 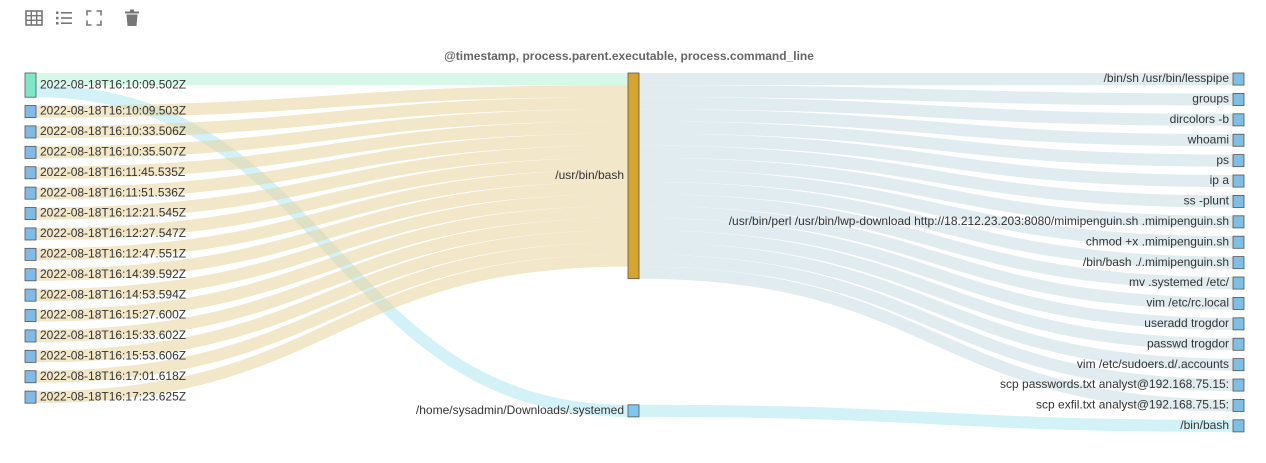 I want to click on node-2022-08-18t16-11-45-535z, so click(x=30, y=173).